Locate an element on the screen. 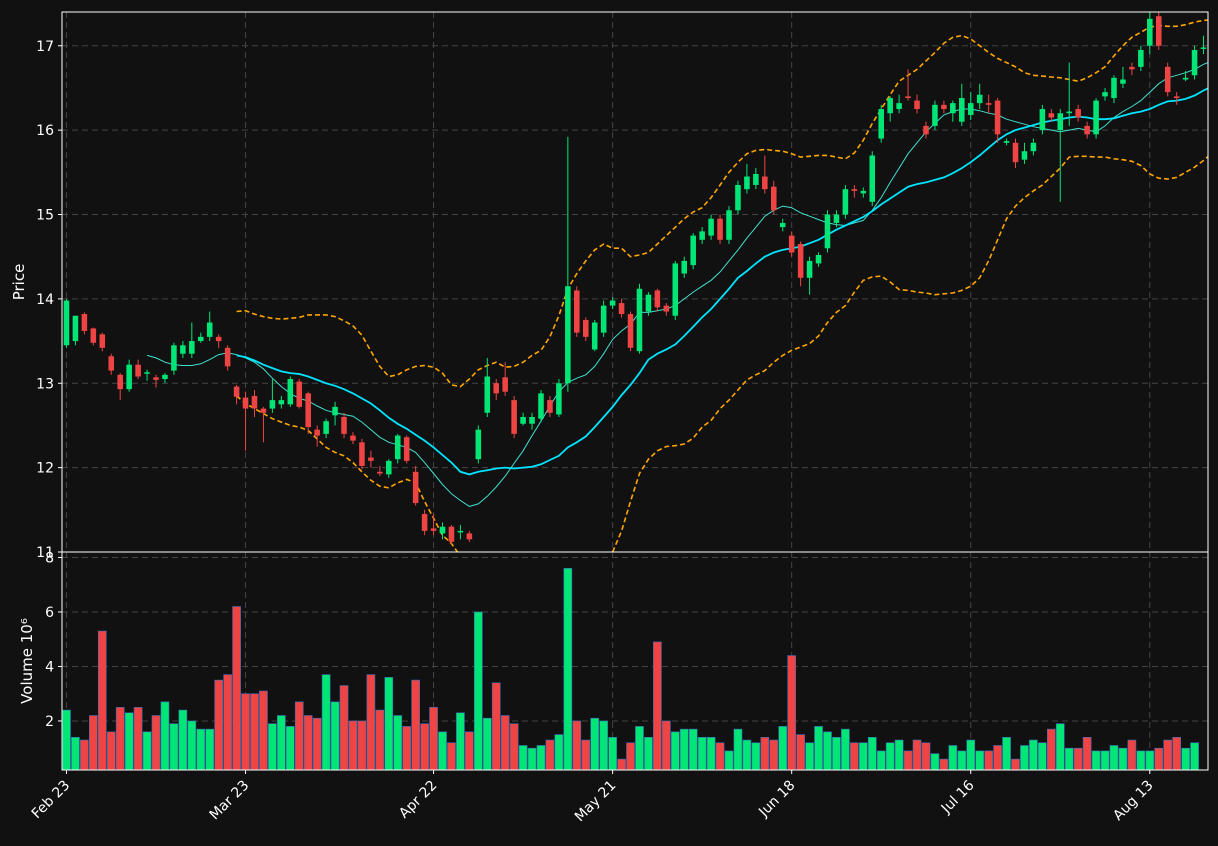 Image resolution: width=1218 pixels, height=846 pixels. volume-axis-label: Volume 10⁶ is located at coordinates (27, 661).